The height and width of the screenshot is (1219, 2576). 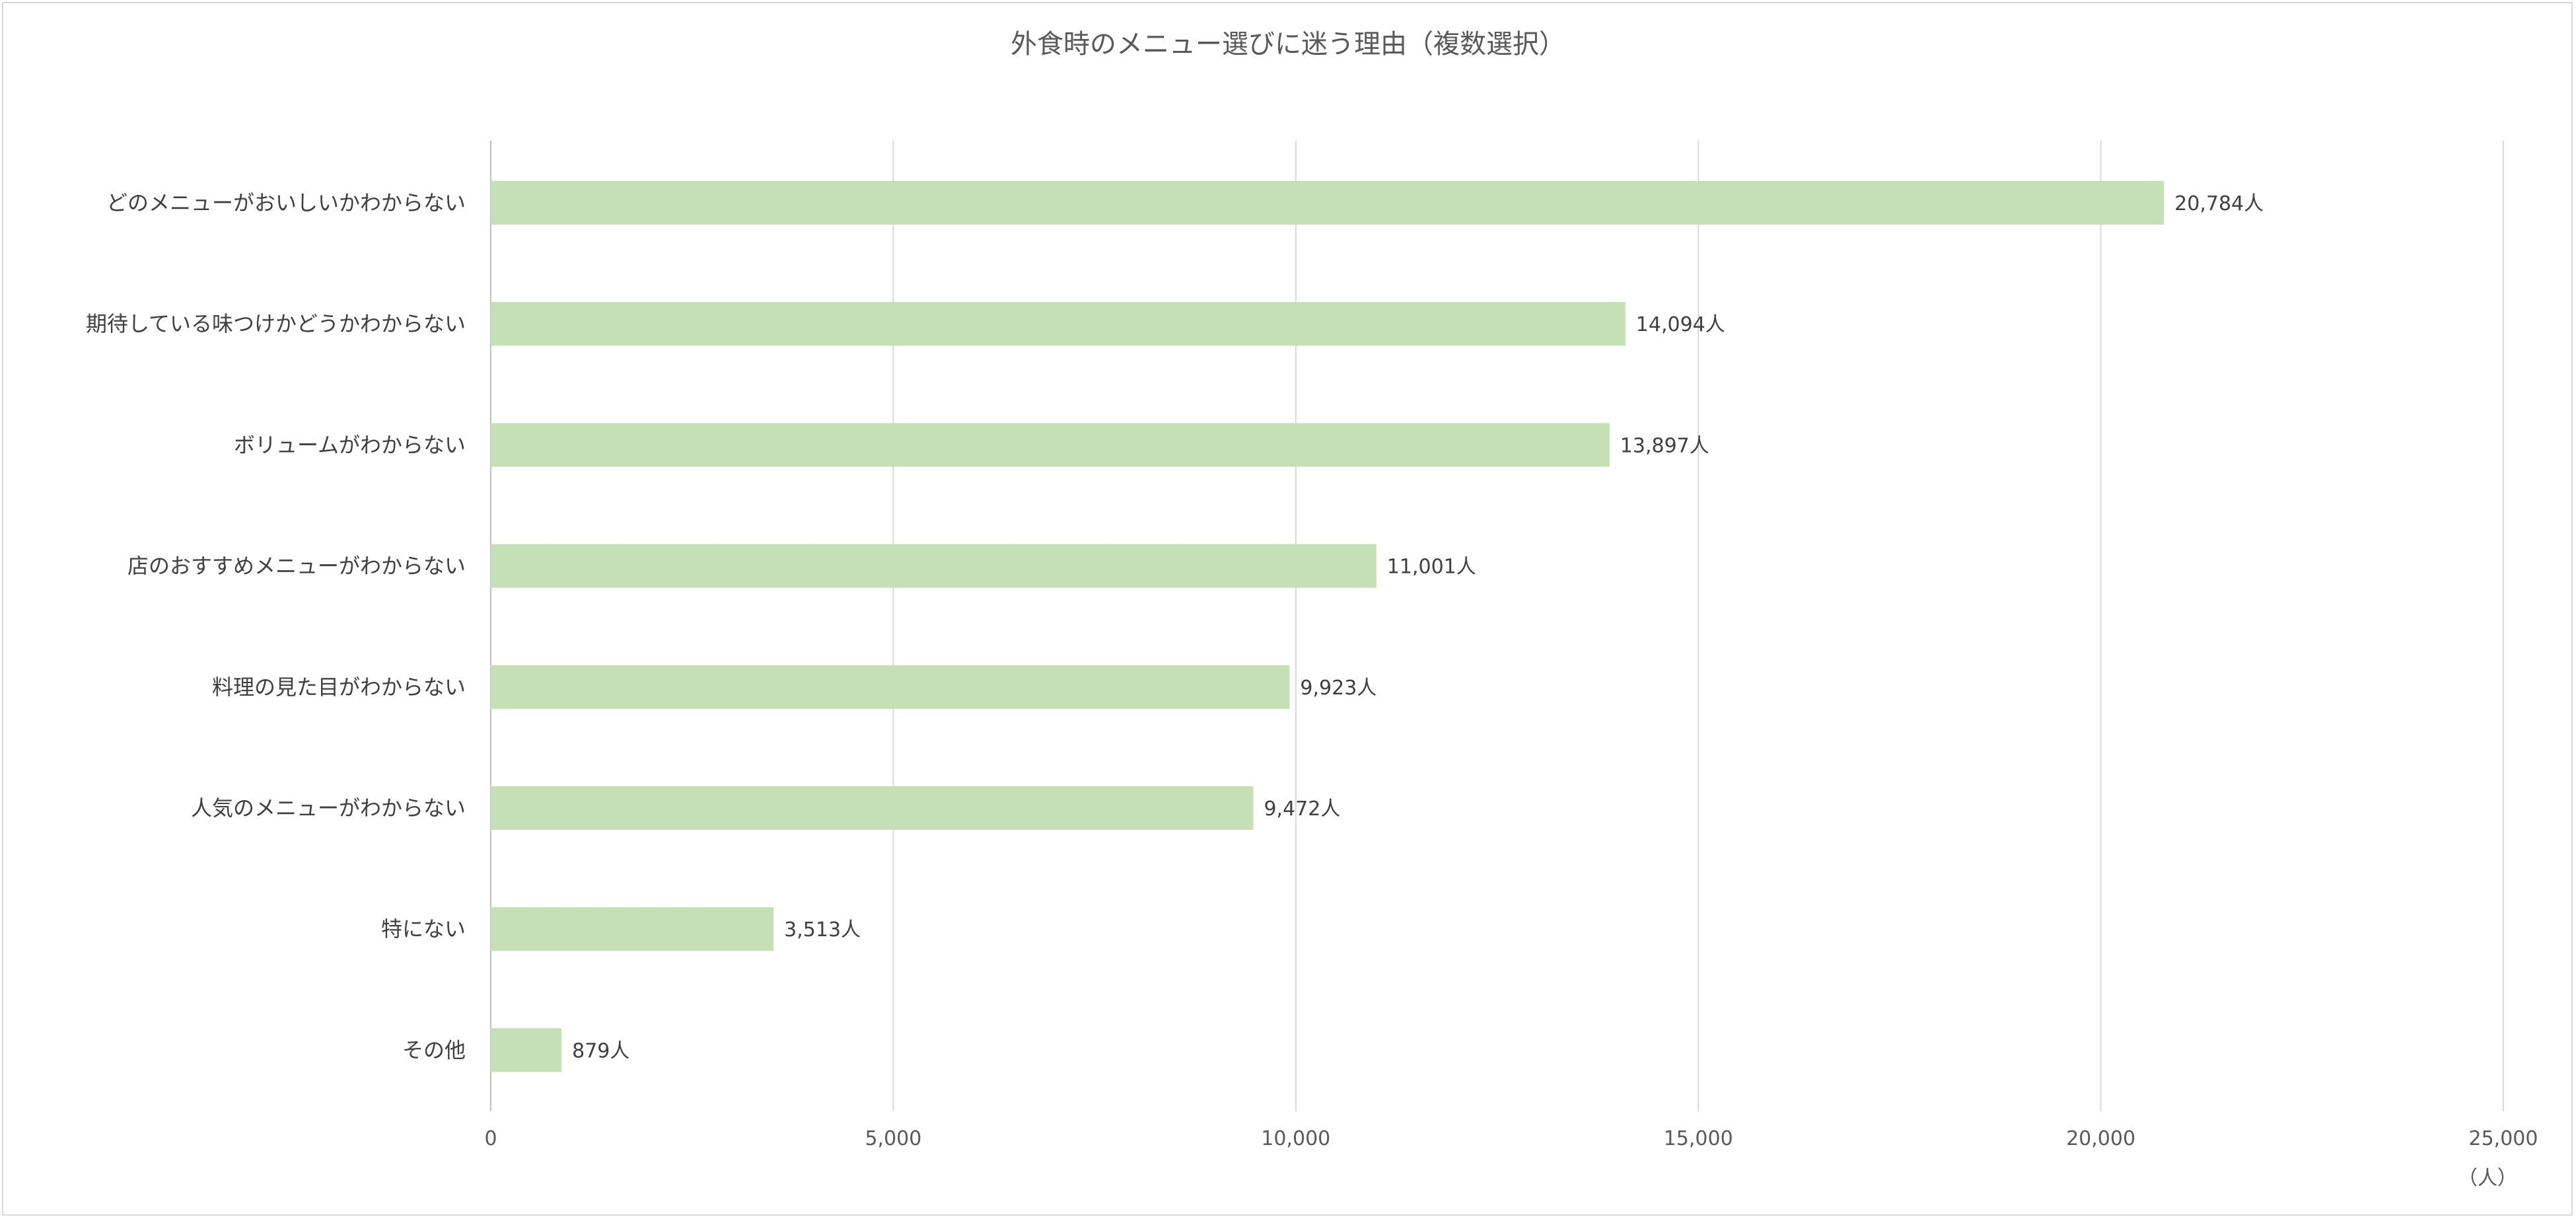 What do you see at coordinates (490, 1138) in the screenshot?
I see `x-tick-label: 0` at bounding box center [490, 1138].